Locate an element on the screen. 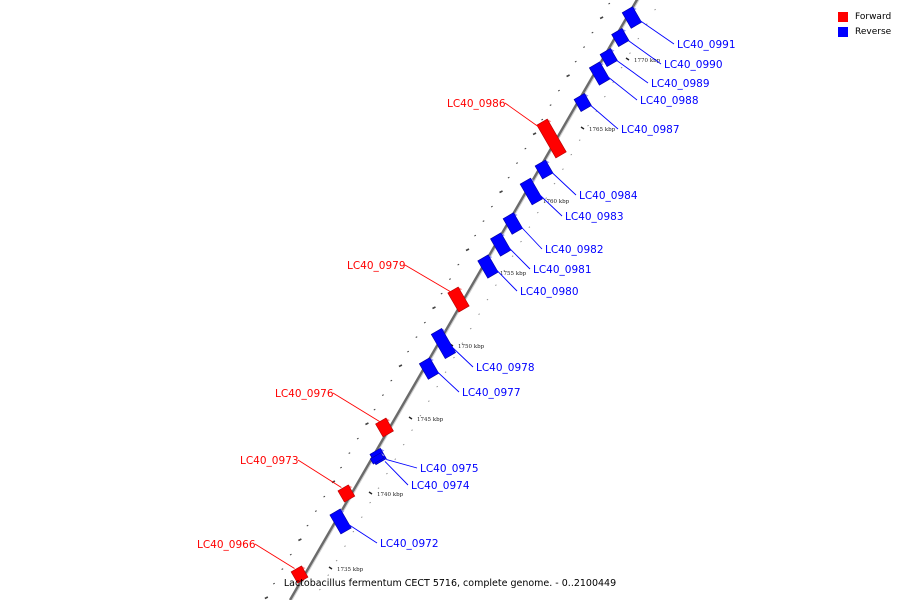 This screenshot has width=900, height=604. gene-label: LC40_0988 is located at coordinates (669, 101).